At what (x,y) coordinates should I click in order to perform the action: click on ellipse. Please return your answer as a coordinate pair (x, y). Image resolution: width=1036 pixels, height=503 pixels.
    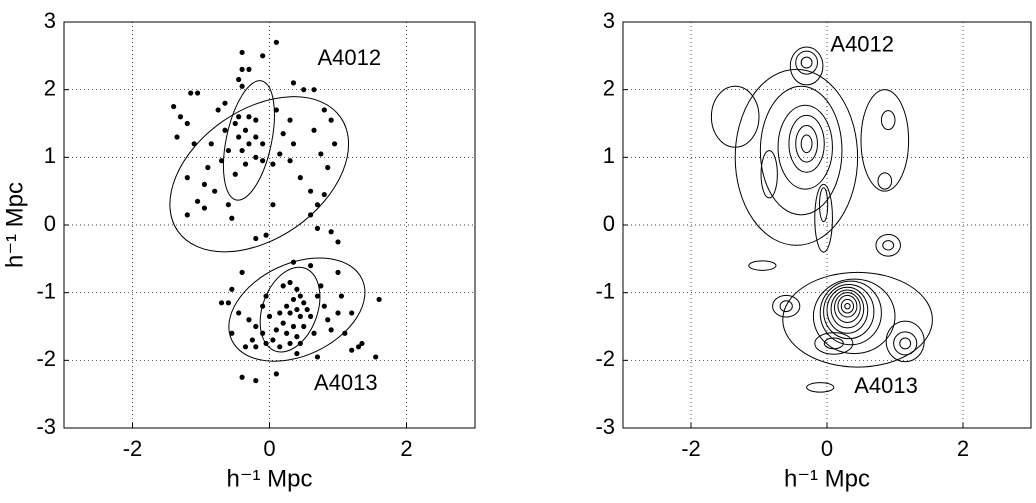
    Looking at the image, I should click on (297, 309).